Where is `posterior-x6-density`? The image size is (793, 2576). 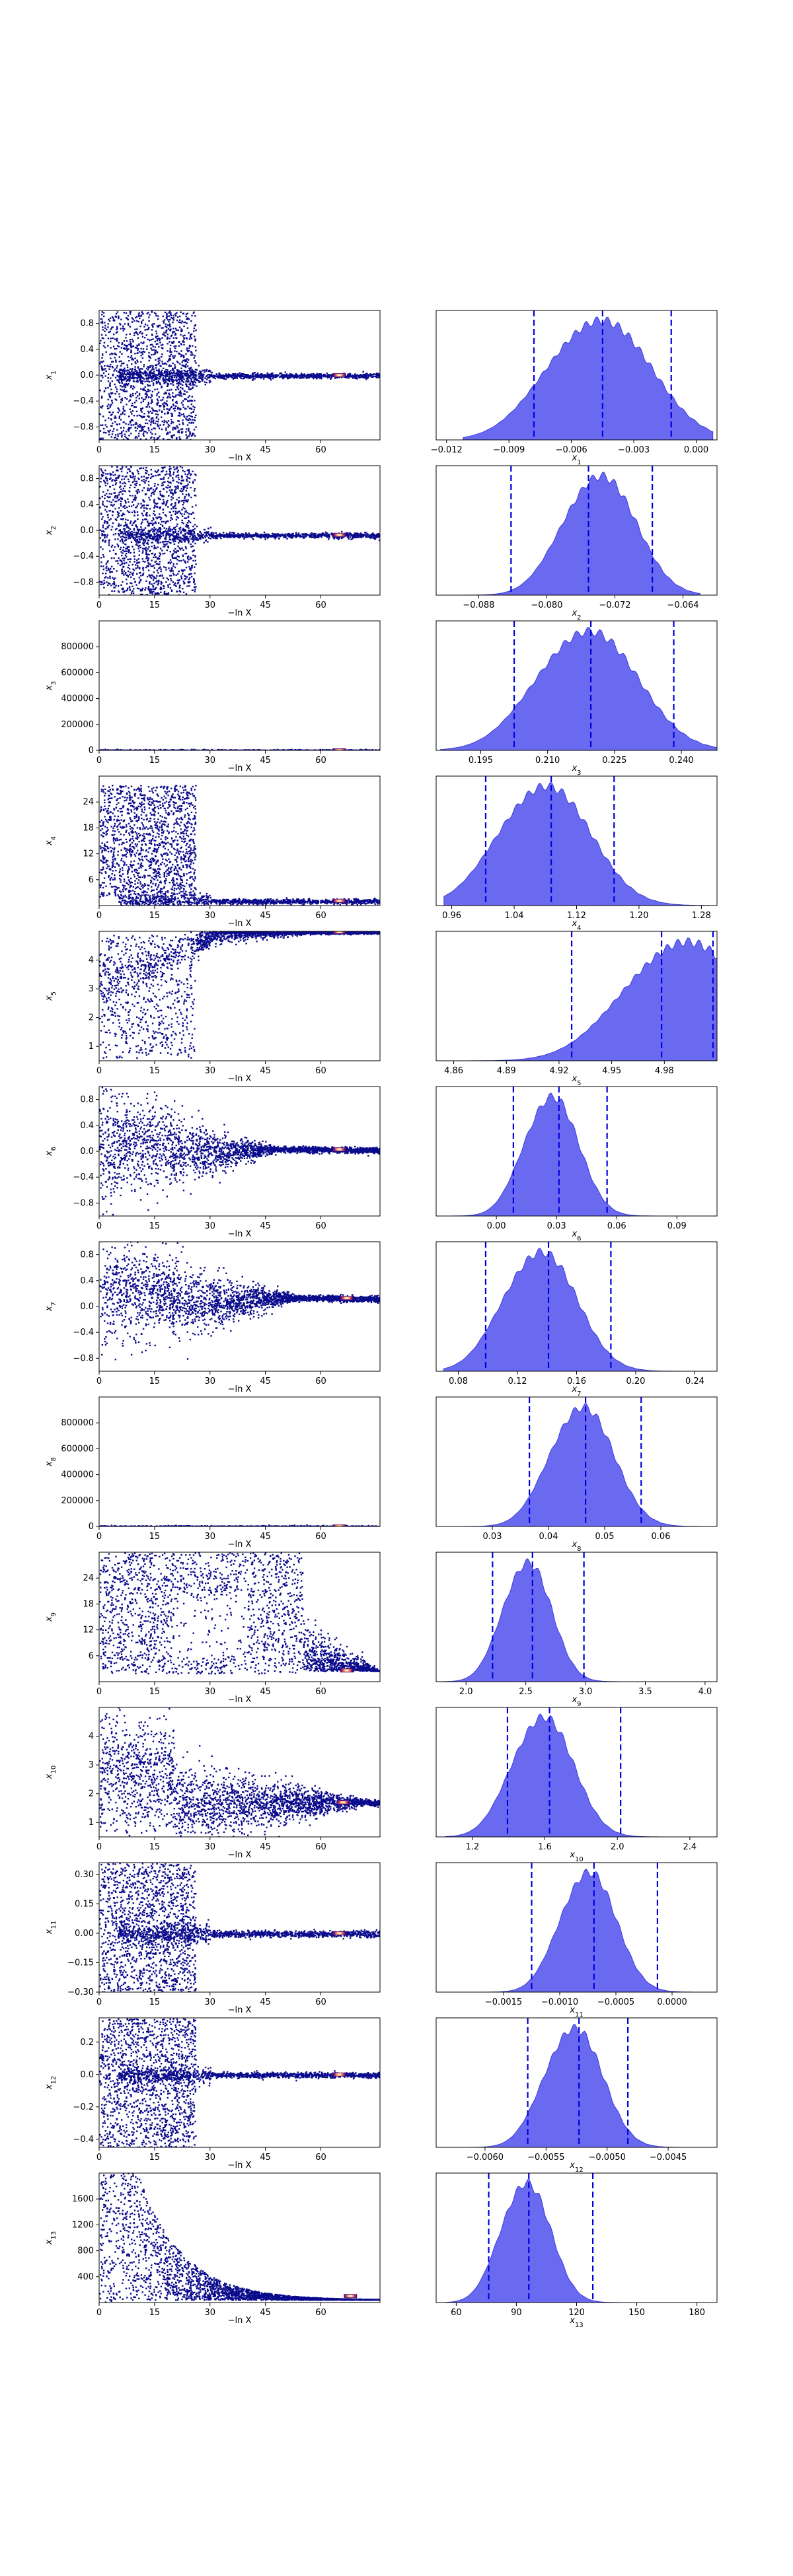 posterior-x6-density is located at coordinates (577, 1154).